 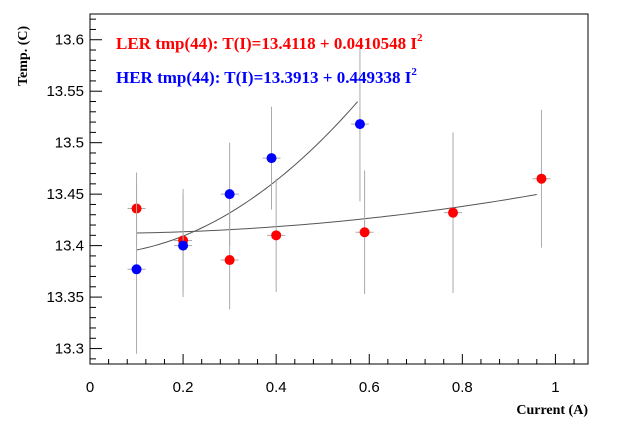 I want to click on x-tick-label: 0.6, so click(x=369, y=387).